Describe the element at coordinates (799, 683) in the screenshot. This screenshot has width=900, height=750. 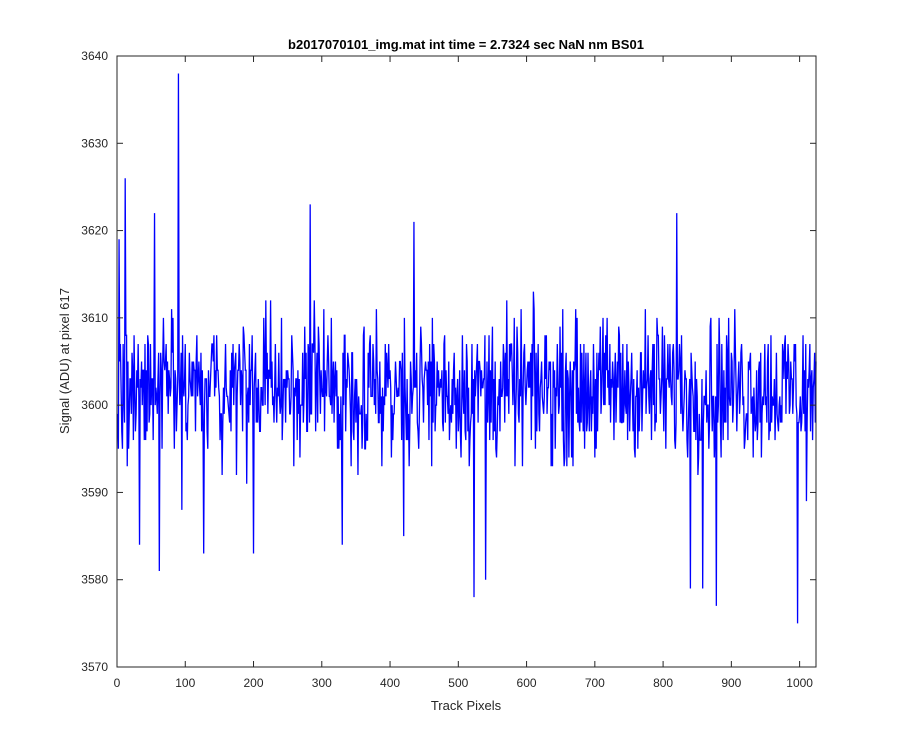
I see `x-tick-label: 1000` at that location.